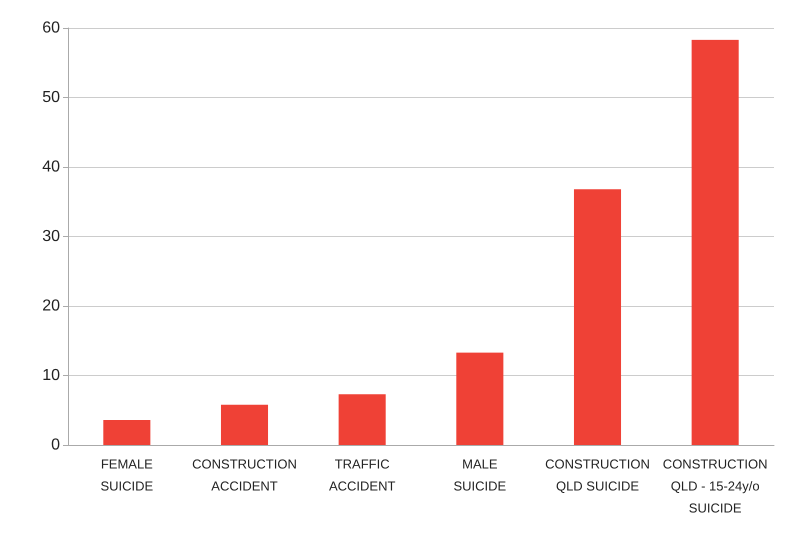 This screenshot has height=535, width=798. I want to click on y-tick-label: 10, so click(51, 375).